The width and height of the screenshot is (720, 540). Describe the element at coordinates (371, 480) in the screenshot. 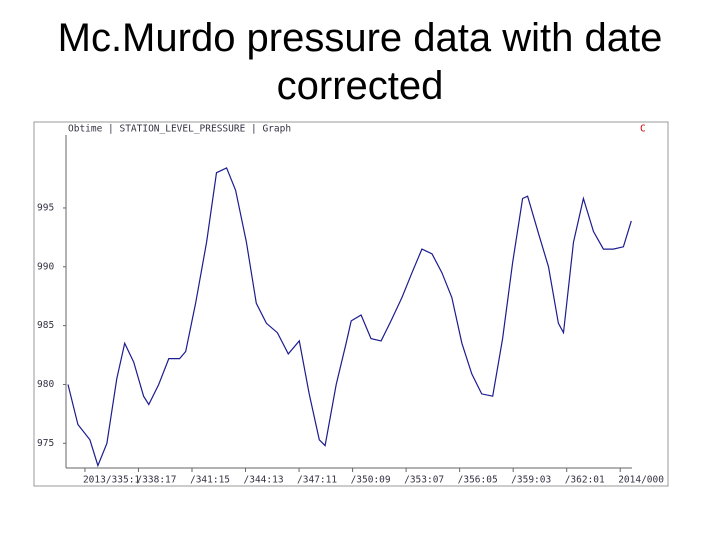

I see `x-tick-label: /350:09` at that location.